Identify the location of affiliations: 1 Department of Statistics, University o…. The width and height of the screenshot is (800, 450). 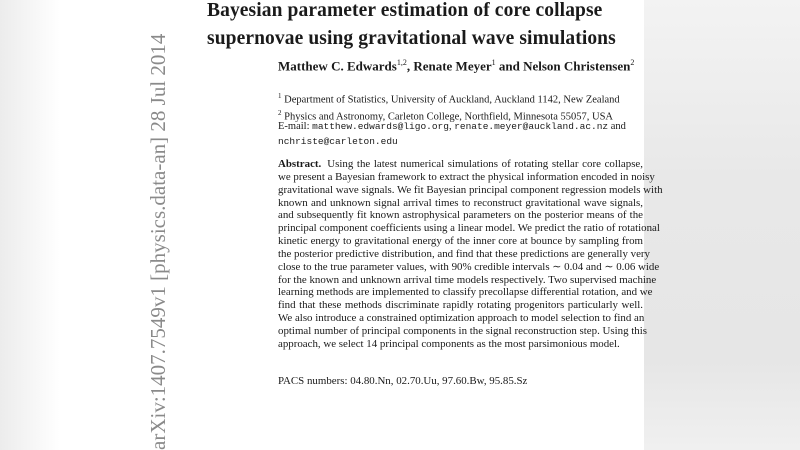
(449, 106).